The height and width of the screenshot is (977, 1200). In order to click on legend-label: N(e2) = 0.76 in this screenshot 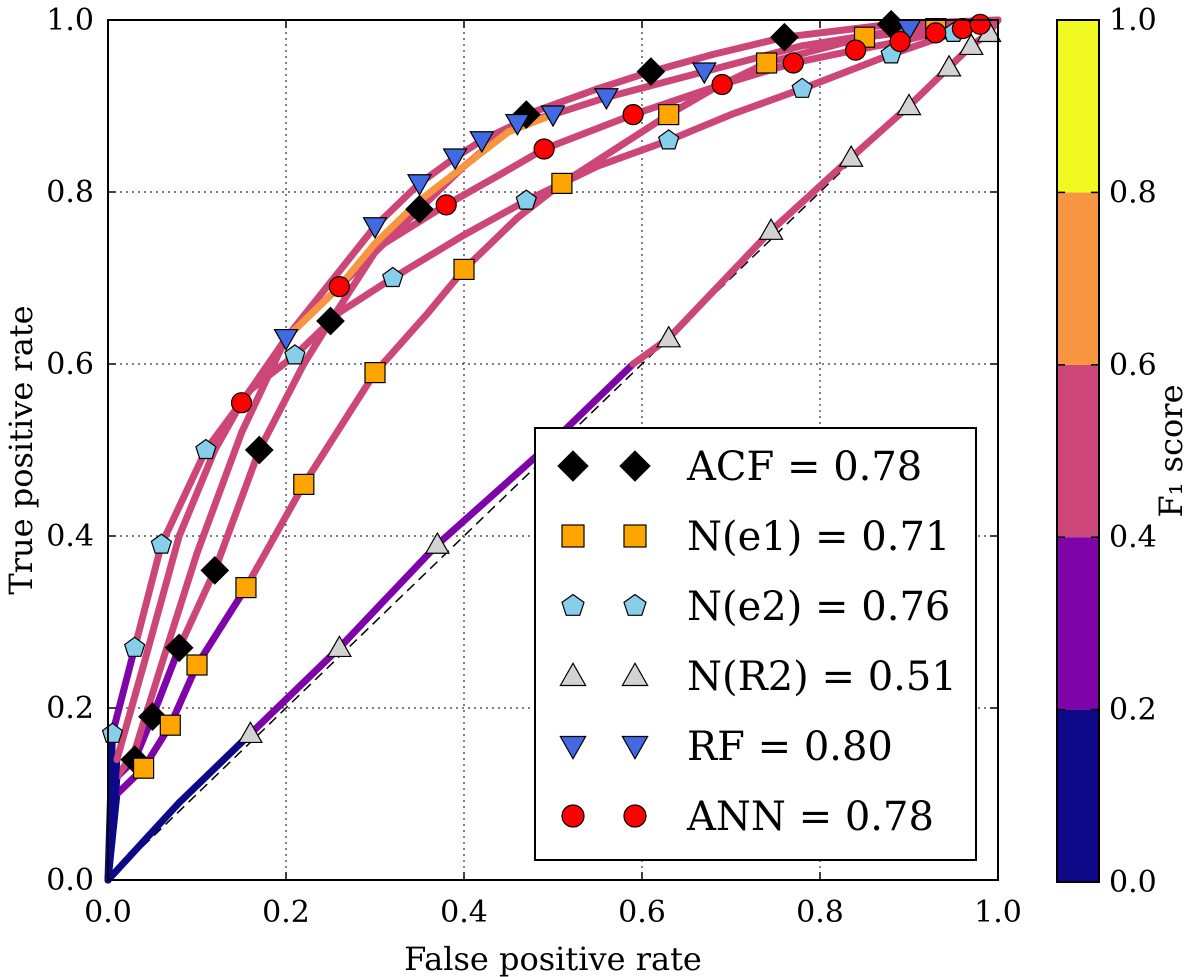, I will do `click(818, 607)`.